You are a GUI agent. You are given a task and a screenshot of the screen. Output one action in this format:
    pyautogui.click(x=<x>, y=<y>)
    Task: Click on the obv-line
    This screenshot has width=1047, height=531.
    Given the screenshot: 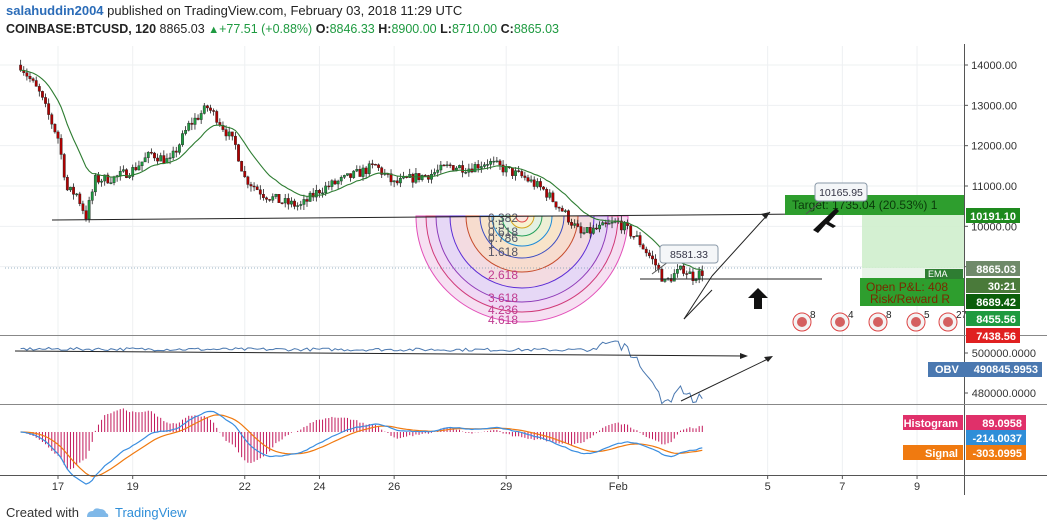 What is the action you would take?
    pyautogui.click(x=361, y=372)
    